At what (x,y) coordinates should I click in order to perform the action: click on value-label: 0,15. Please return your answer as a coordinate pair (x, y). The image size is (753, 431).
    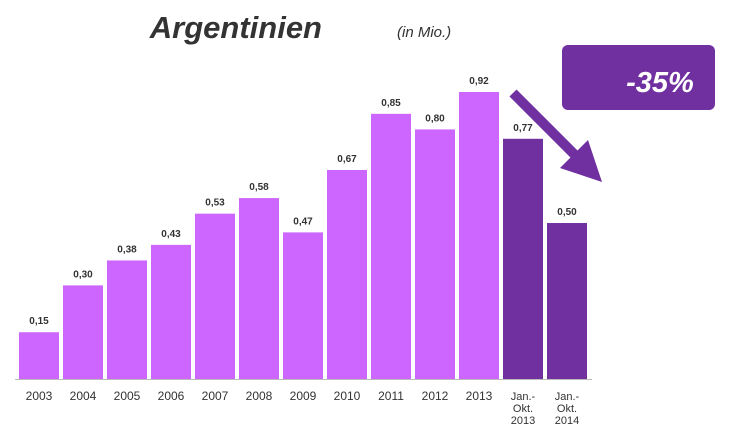
    Looking at the image, I should click on (39, 321).